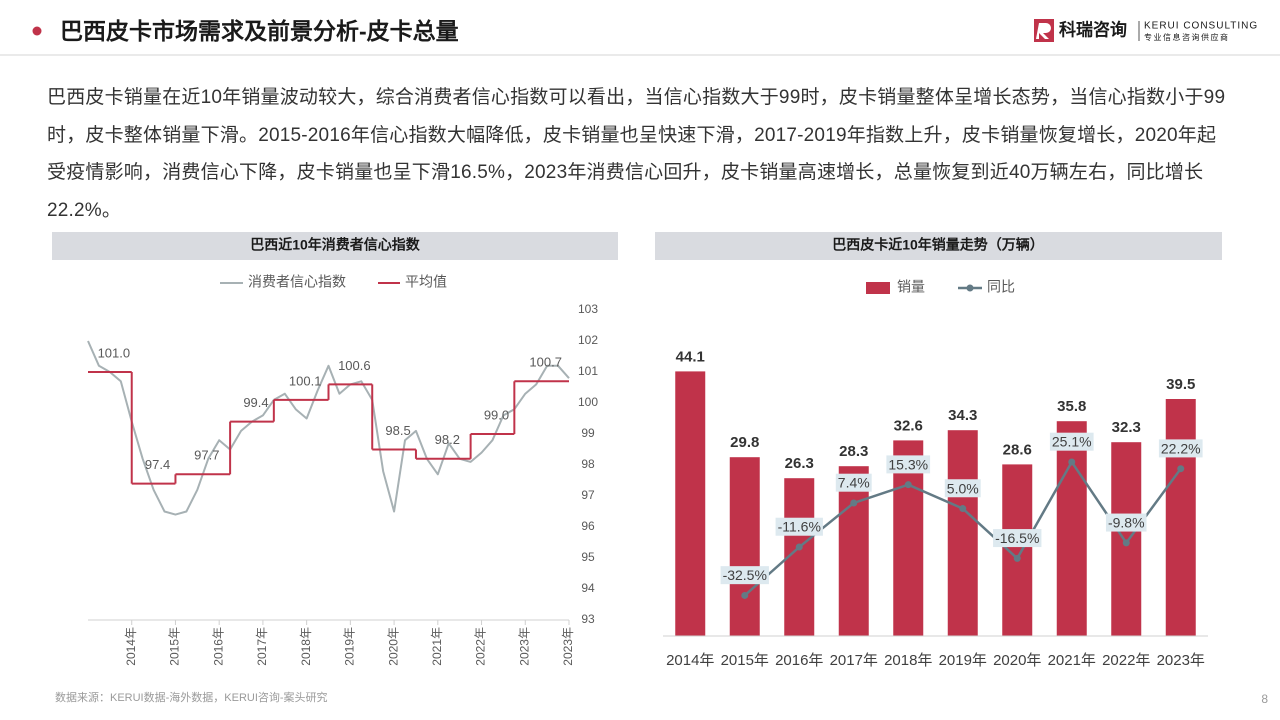  I want to click on yoy-label: 5.0%, so click(963, 488).